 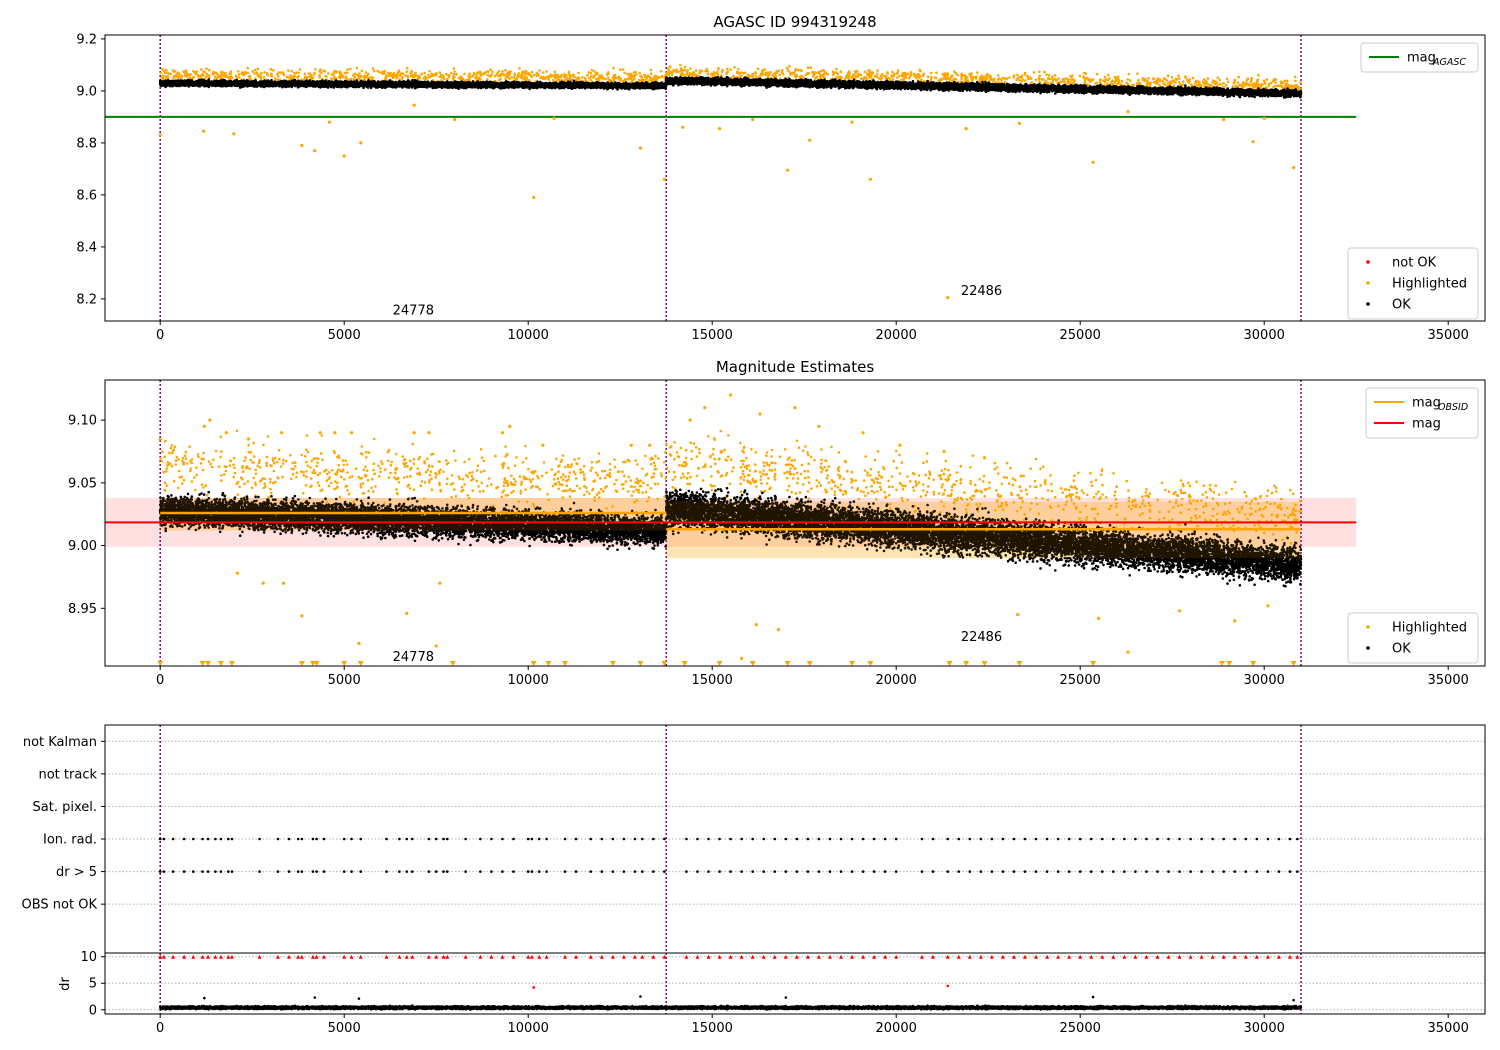 What do you see at coordinates (86, 143) in the screenshot?
I see `y-tick-label: 8.8` at bounding box center [86, 143].